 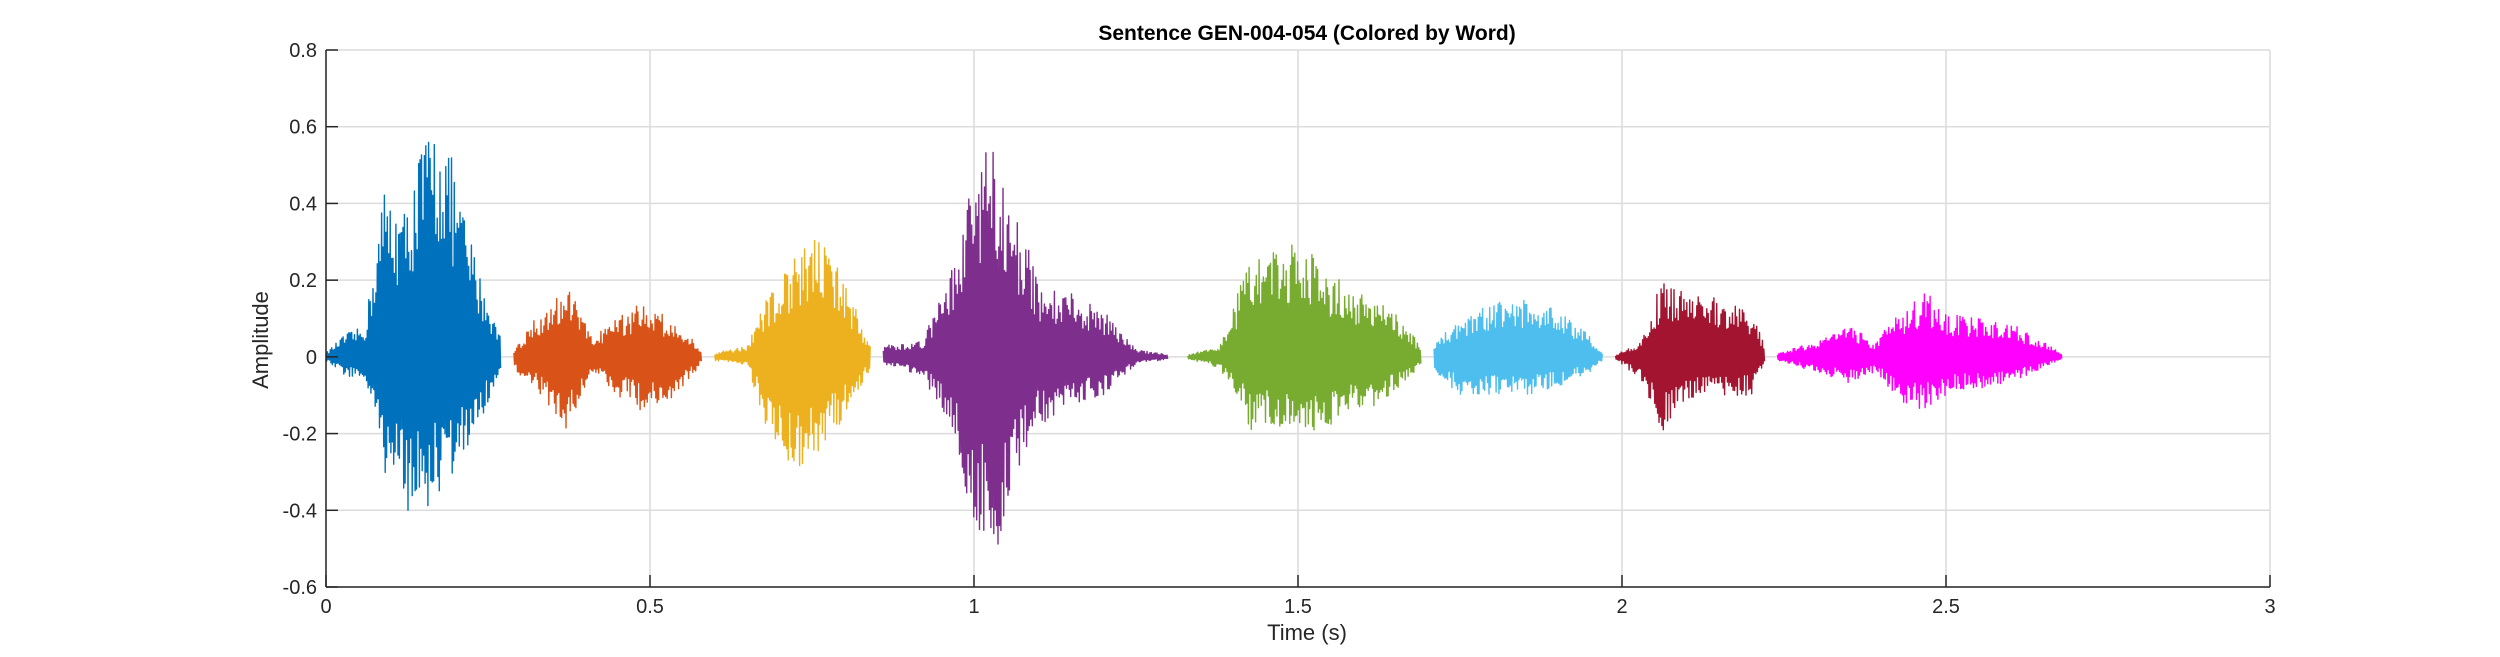 I want to click on x-tick-label: 1.5, so click(x=1298, y=607).